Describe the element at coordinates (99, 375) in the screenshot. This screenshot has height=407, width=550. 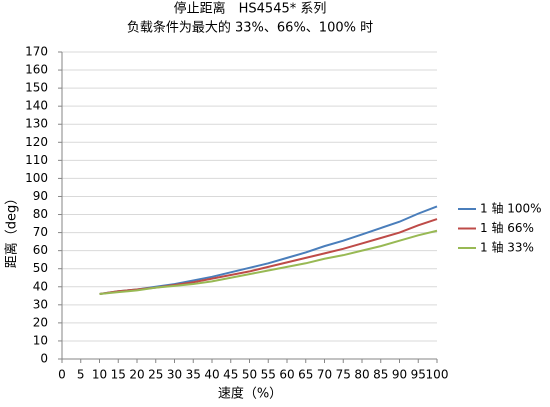
I see `x-tick-label: 10` at that location.